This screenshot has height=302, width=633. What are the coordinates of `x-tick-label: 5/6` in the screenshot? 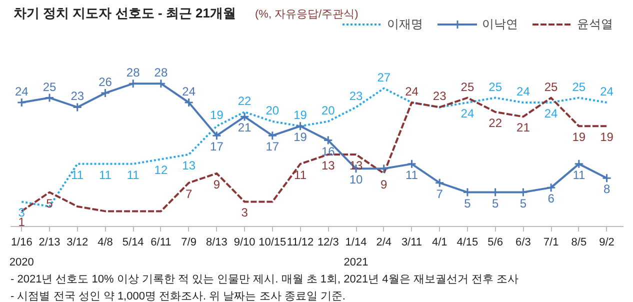 It's located at (495, 242).